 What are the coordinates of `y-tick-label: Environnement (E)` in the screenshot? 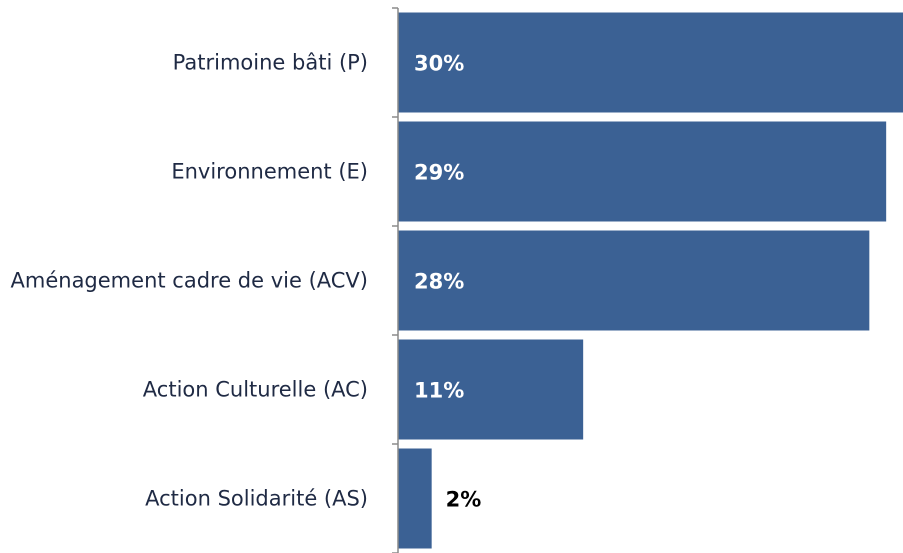 It's located at (269, 170).